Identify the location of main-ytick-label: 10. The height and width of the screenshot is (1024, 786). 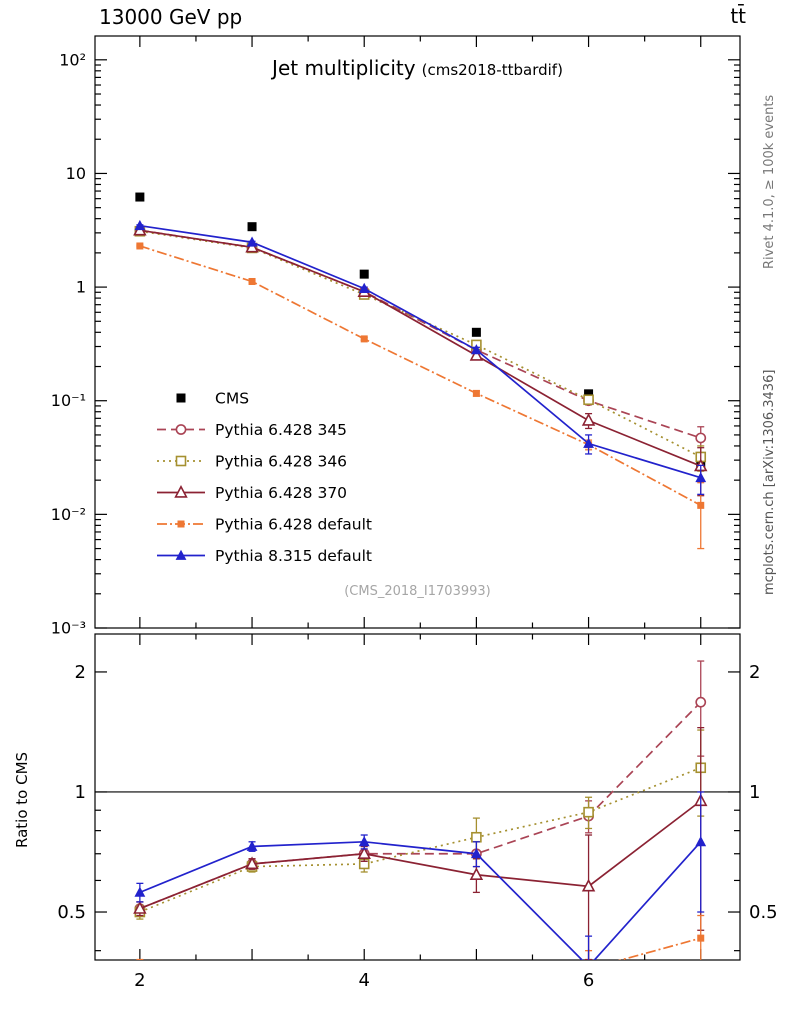
(76, 173).